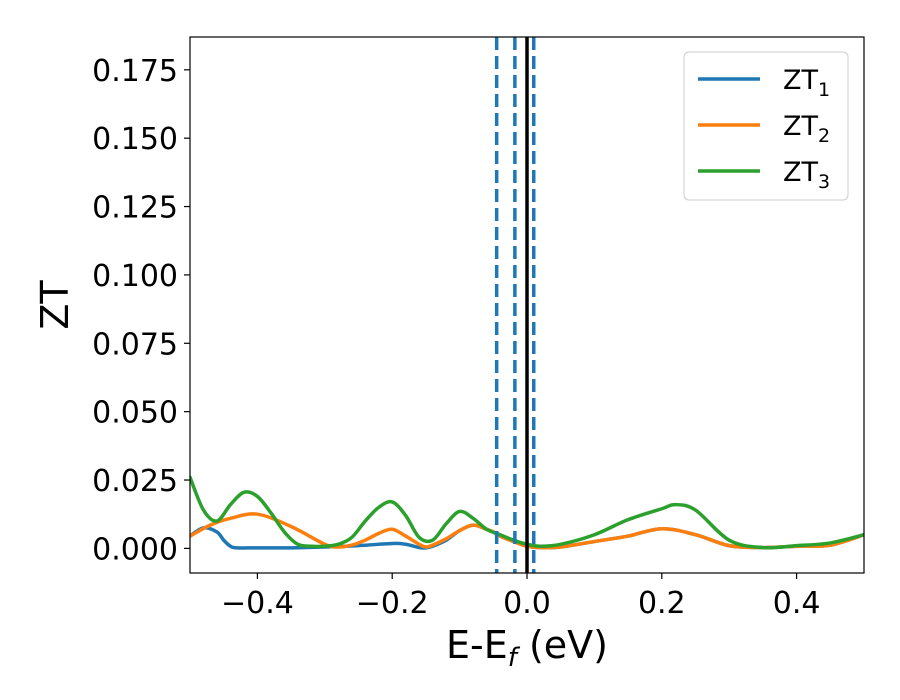  Describe the element at coordinates (806, 175) in the screenshot. I see `legend-label-3: ZT3` at that location.